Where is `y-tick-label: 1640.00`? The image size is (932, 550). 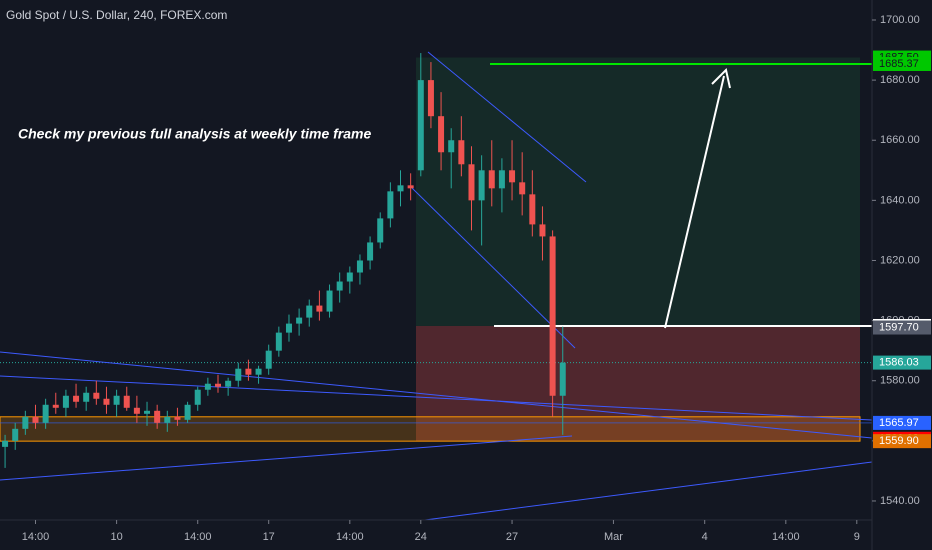 y-tick-label: 1640.00 is located at coordinates (900, 200).